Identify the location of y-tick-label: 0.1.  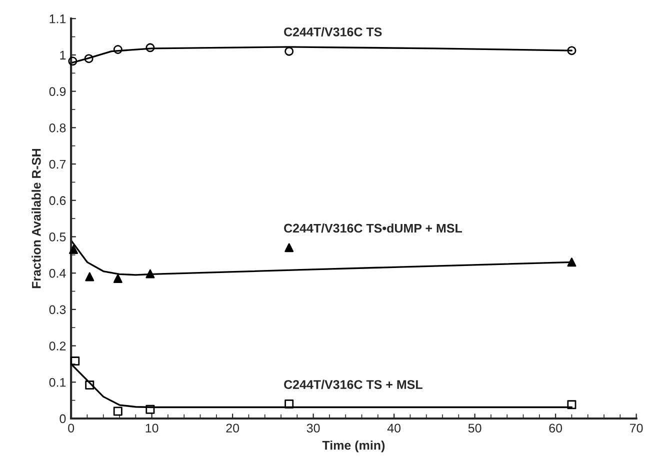
(57, 382).